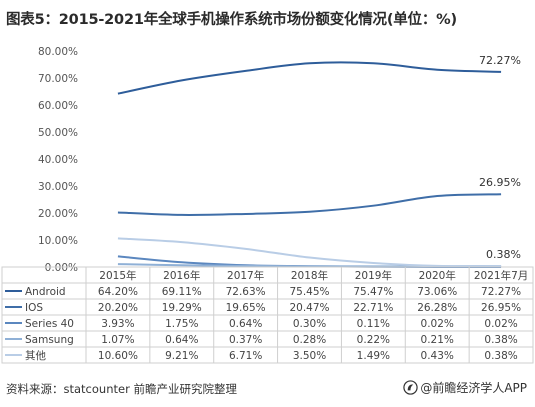 The height and width of the screenshot is (407, 535). What do you see at coordinates (245, 356) in the screenshot?
I see `table-cell-value: 6.71%` at bounding box center [245, 356].